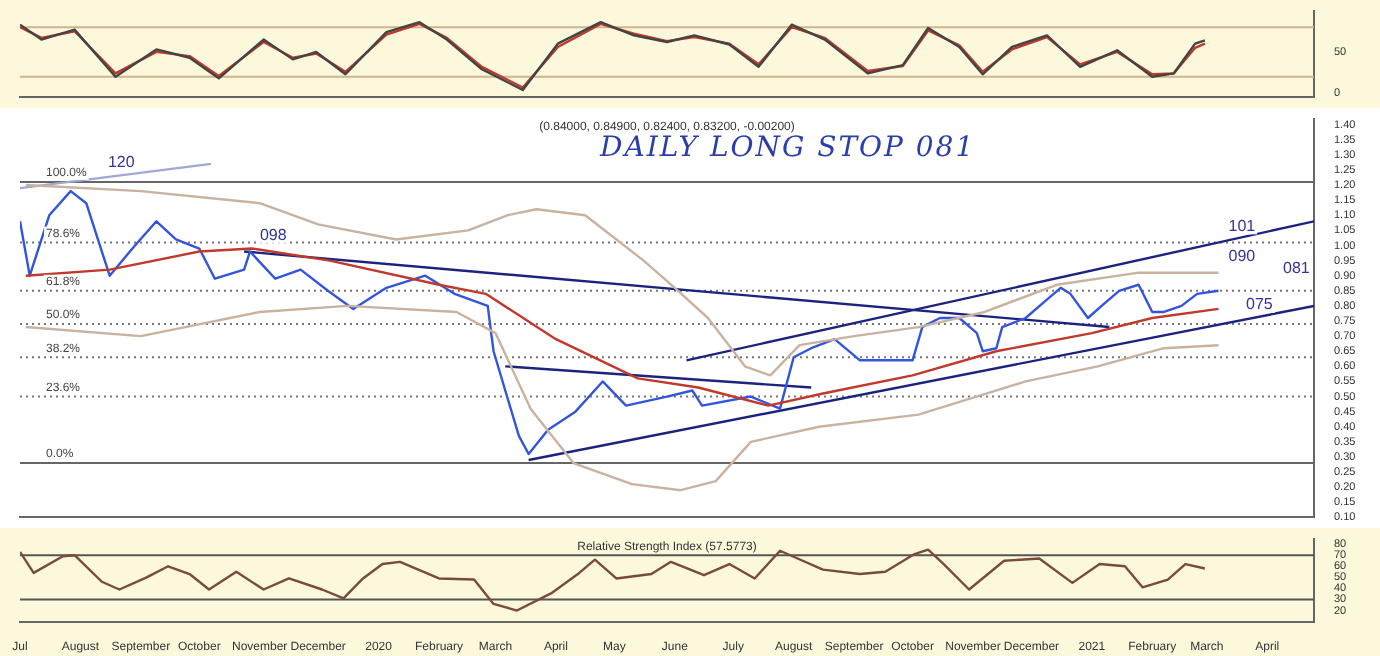  Describe the element at coordinates (121, 162) in the screenshot. I see `annotation: 120` at that location.